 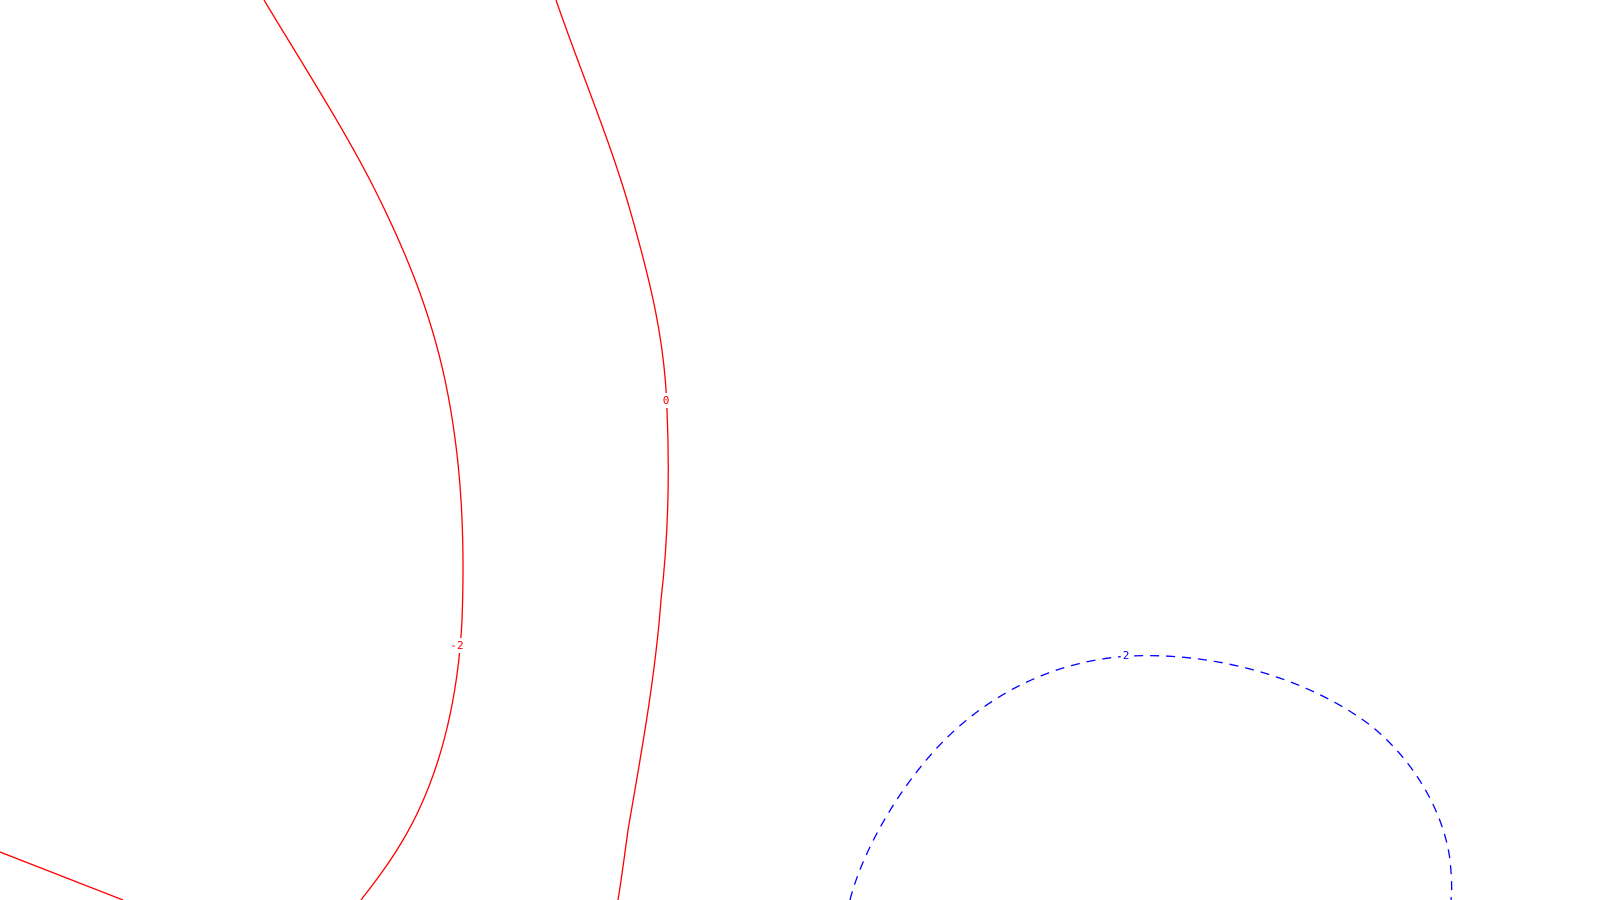 I want to click on contour-line-zero, so click(x=612, y=450).